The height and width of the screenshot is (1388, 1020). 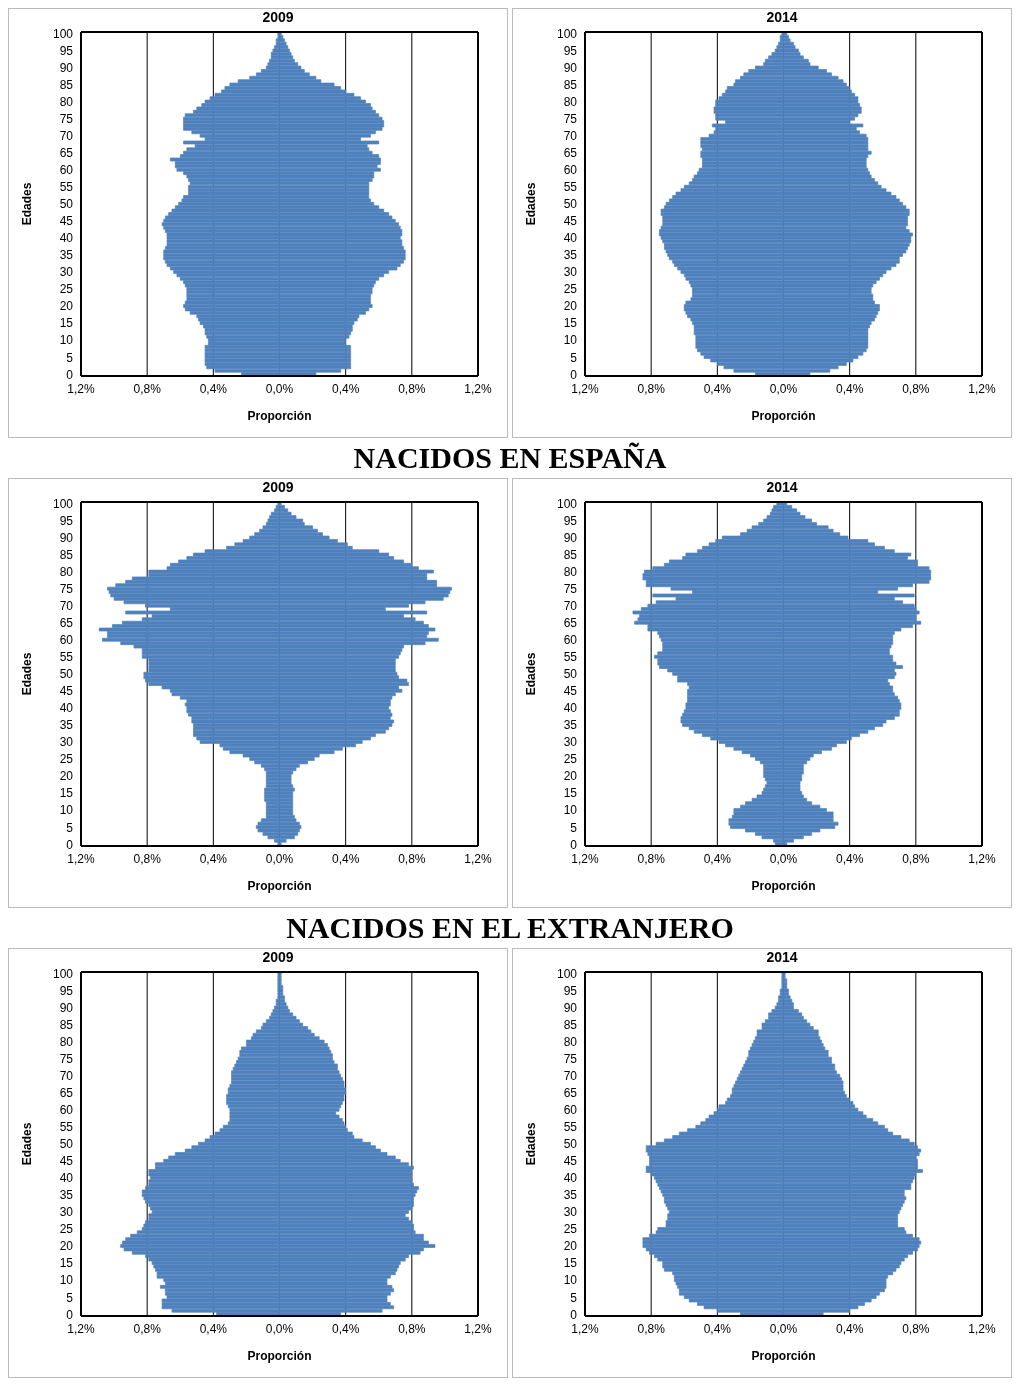 I want to click on y-tick-label: 55, so click(x=66, y=657).